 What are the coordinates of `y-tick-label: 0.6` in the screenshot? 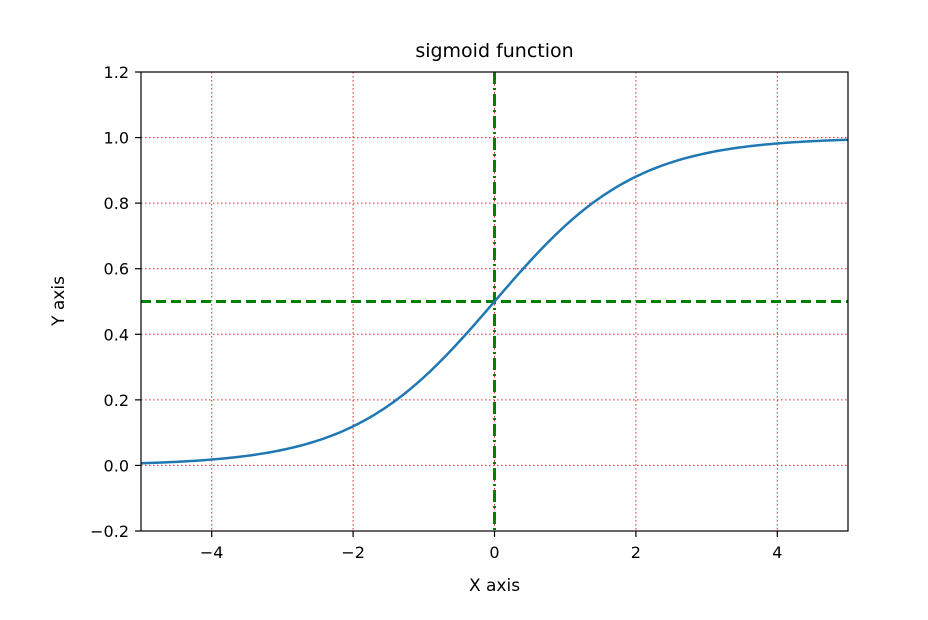 It's located at (116, 269).